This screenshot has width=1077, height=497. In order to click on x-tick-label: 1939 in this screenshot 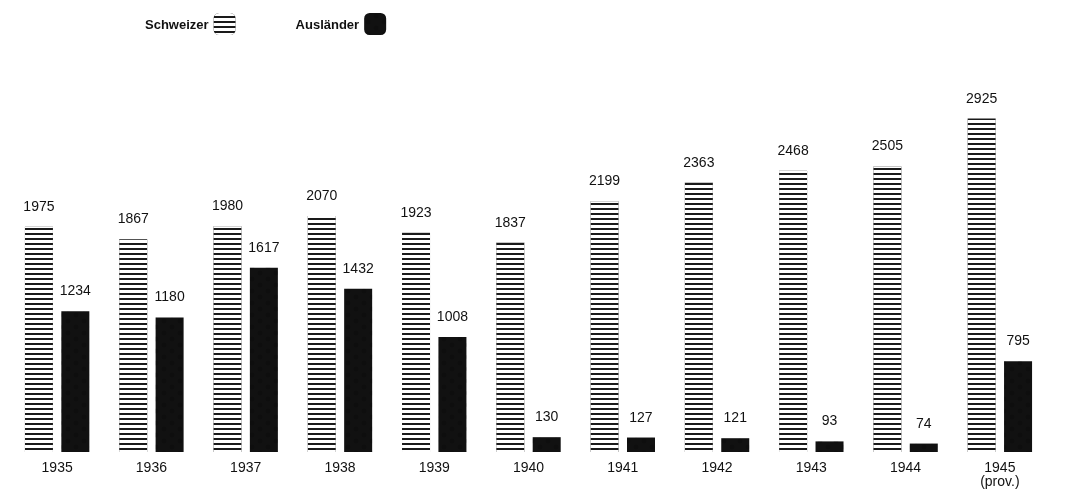, I will do `click(434, 467)`.